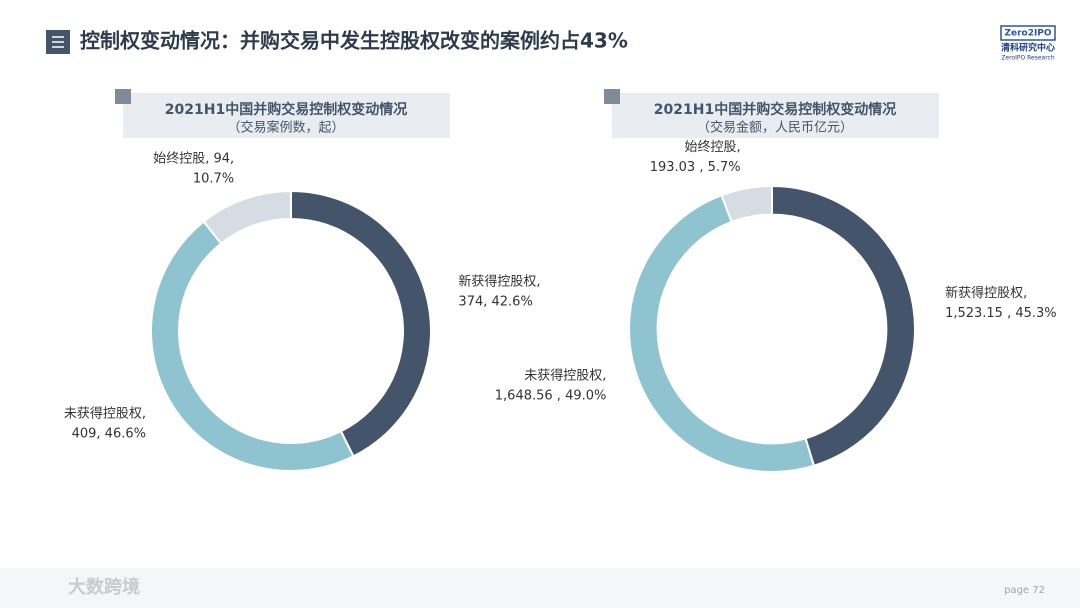 This screenshot has height=608, width=1080. I want to click on data-label: 始终控股, 193.03 , 5.7%, so click(695, 156).